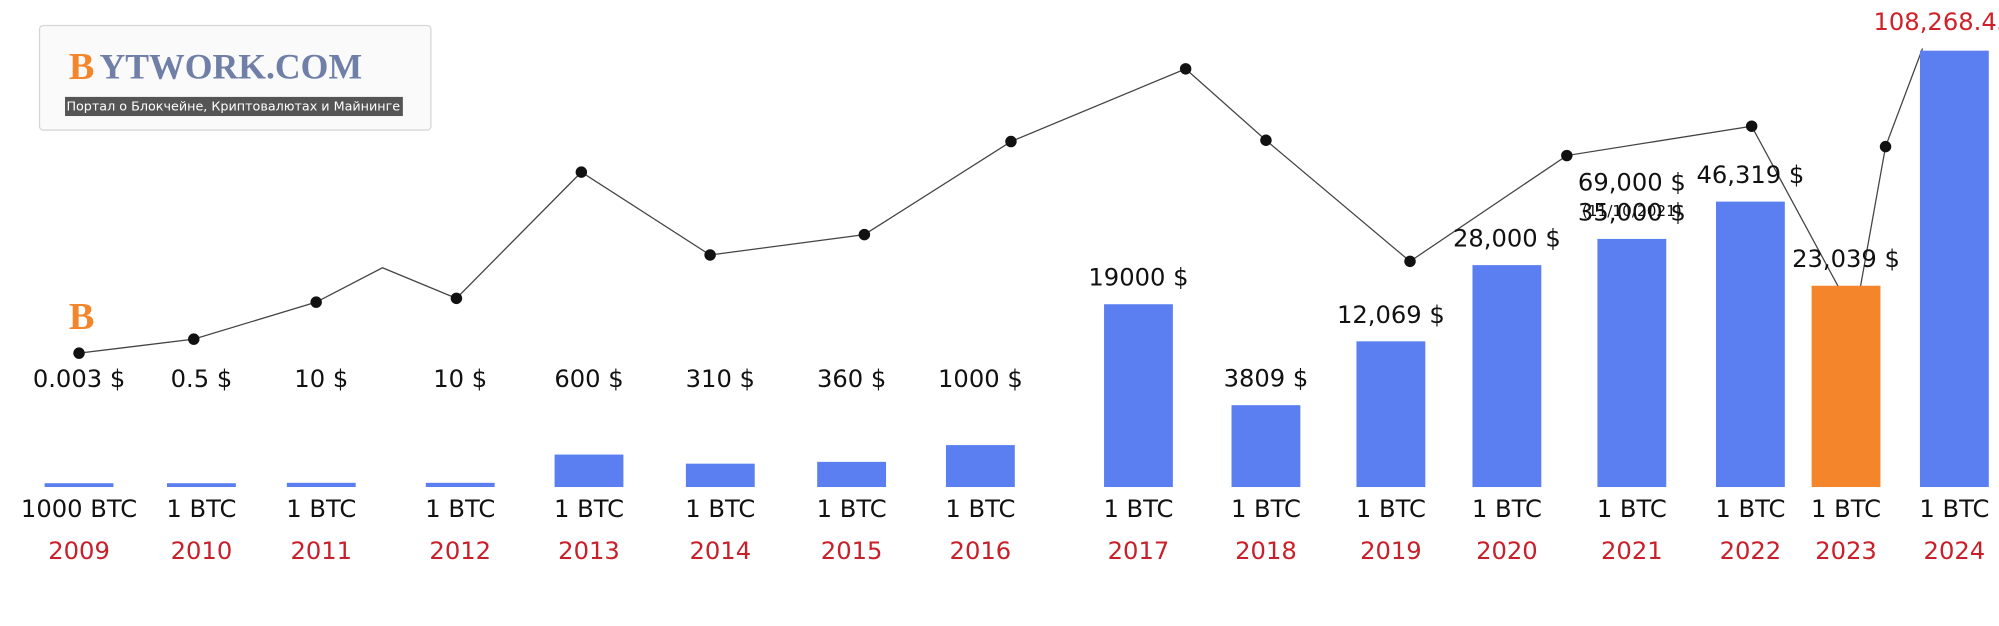 Image resolution: width=1999 pixels, height=626 pixels. What do you see at coordinates (202, 551) in the screenshot?
I see `year-label: 2010` at bounding box center [202, 551].